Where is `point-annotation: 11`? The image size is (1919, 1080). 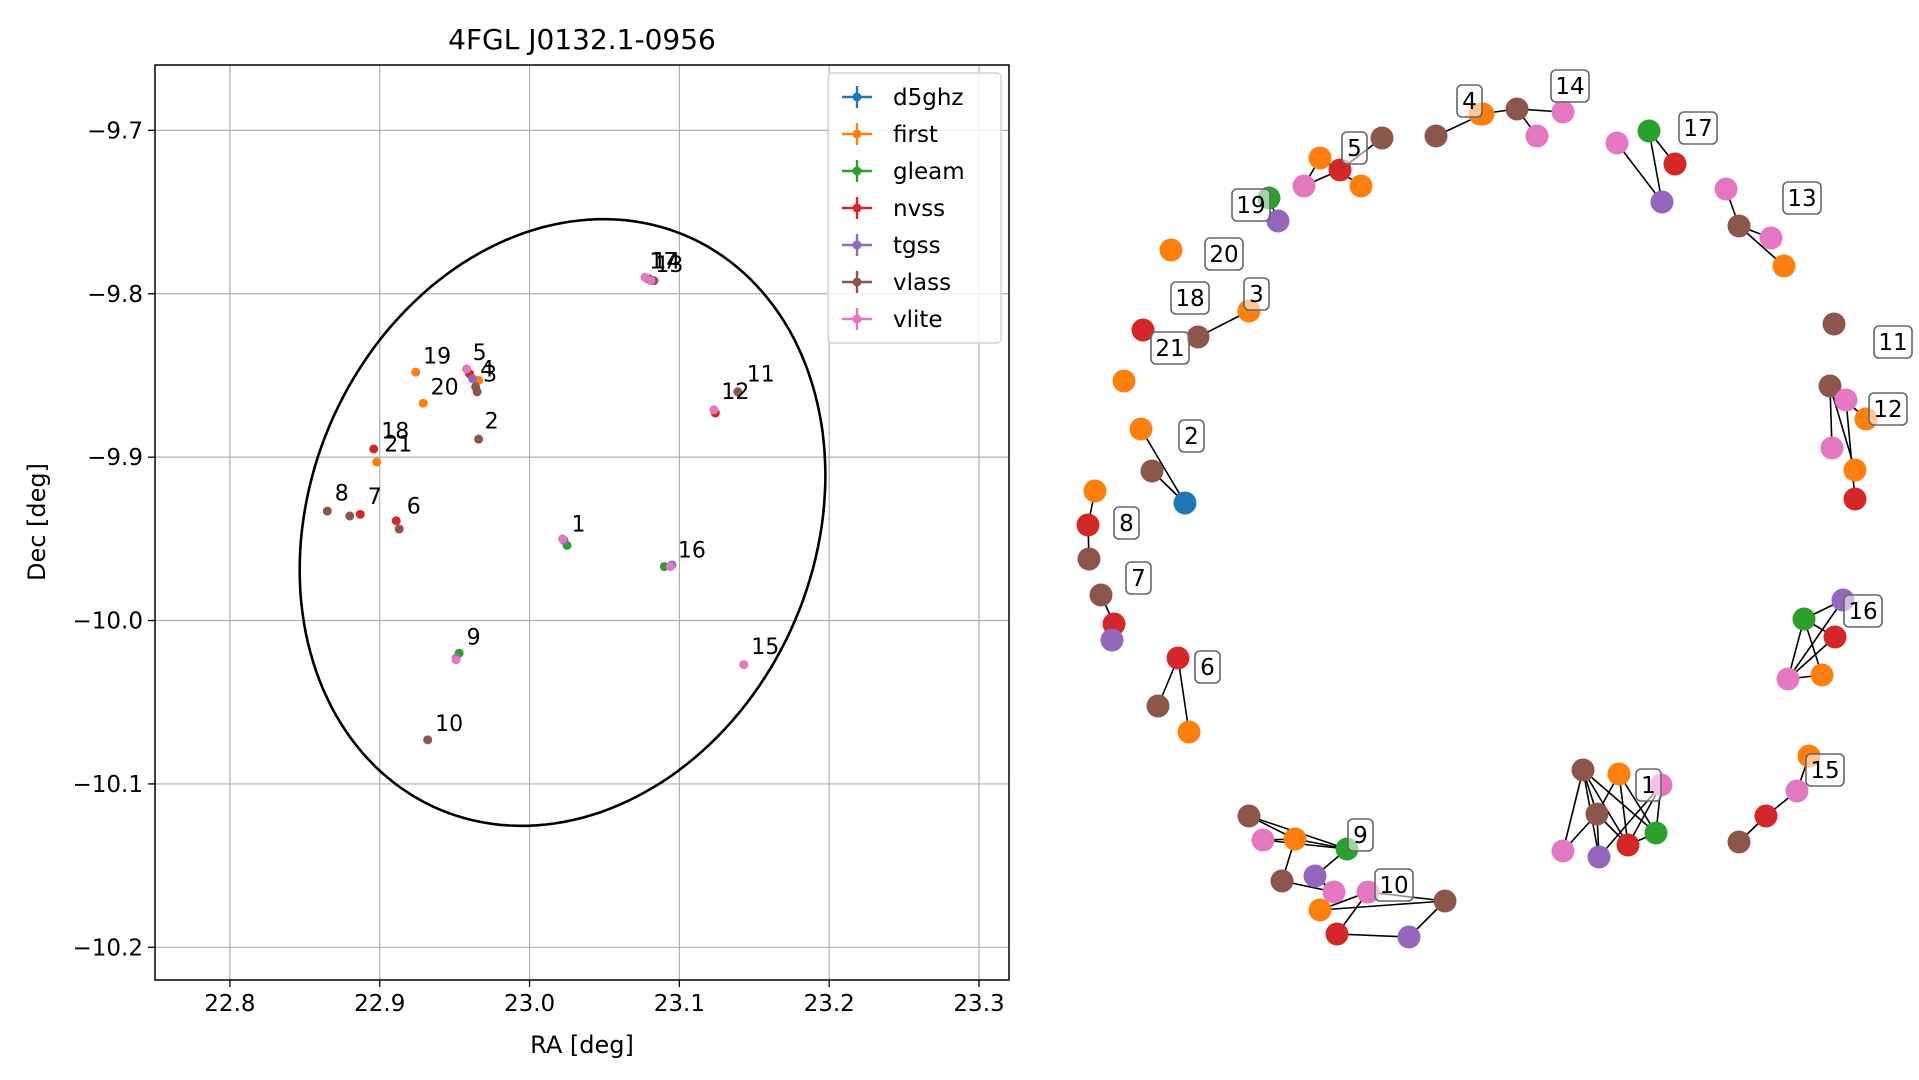 point-annotation: 11 is located at coordinates (761, 374).